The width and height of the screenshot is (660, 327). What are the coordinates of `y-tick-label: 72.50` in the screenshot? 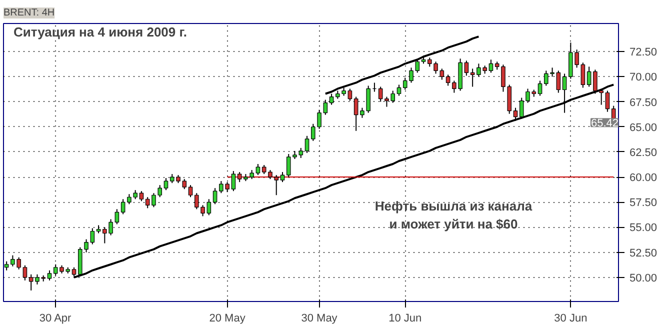 It's located at (644, 52).